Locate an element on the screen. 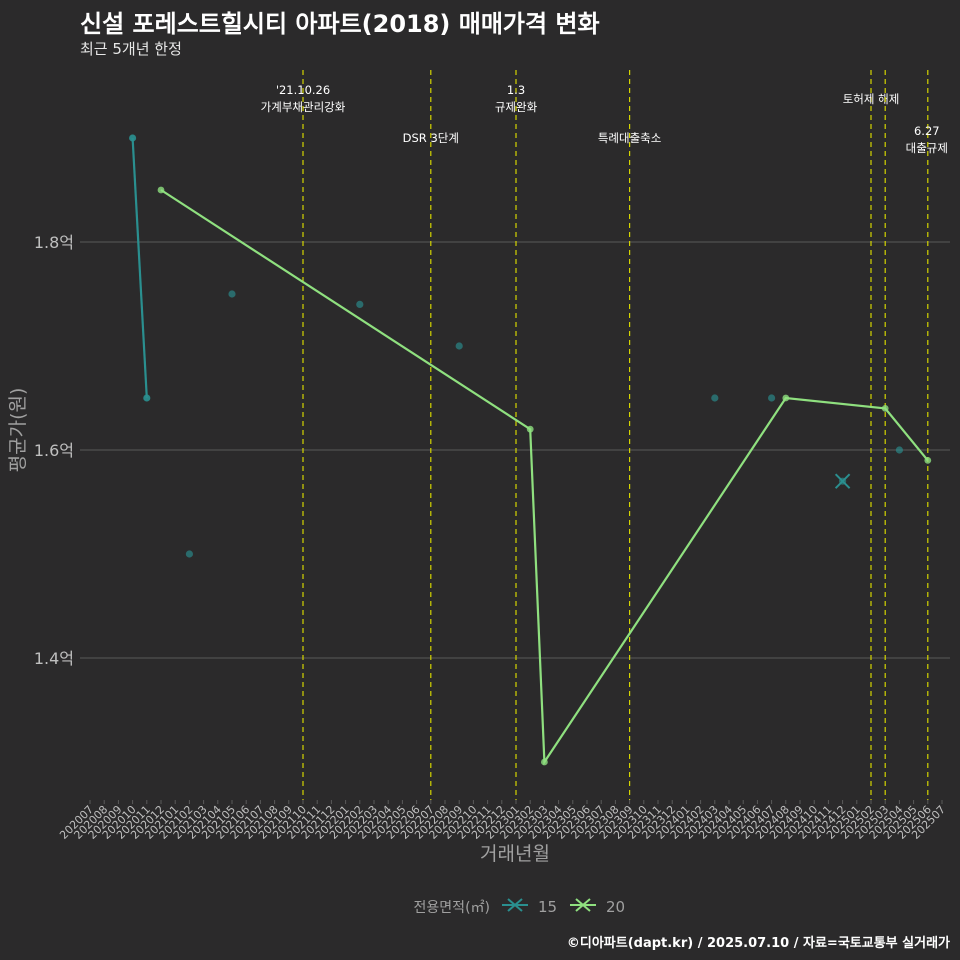 Image resolution: width=960 pixels, height=960 pixels. event-annotation: 대출규제 is located at coordinates (927, 148).